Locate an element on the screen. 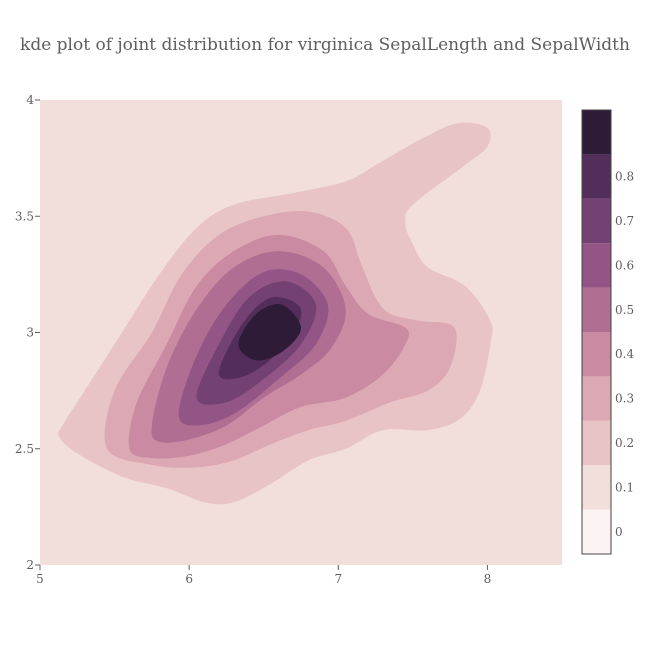 The image size is (650, 650). colorbar-tick-label: 0.8 is located at coordinates (624, 177).